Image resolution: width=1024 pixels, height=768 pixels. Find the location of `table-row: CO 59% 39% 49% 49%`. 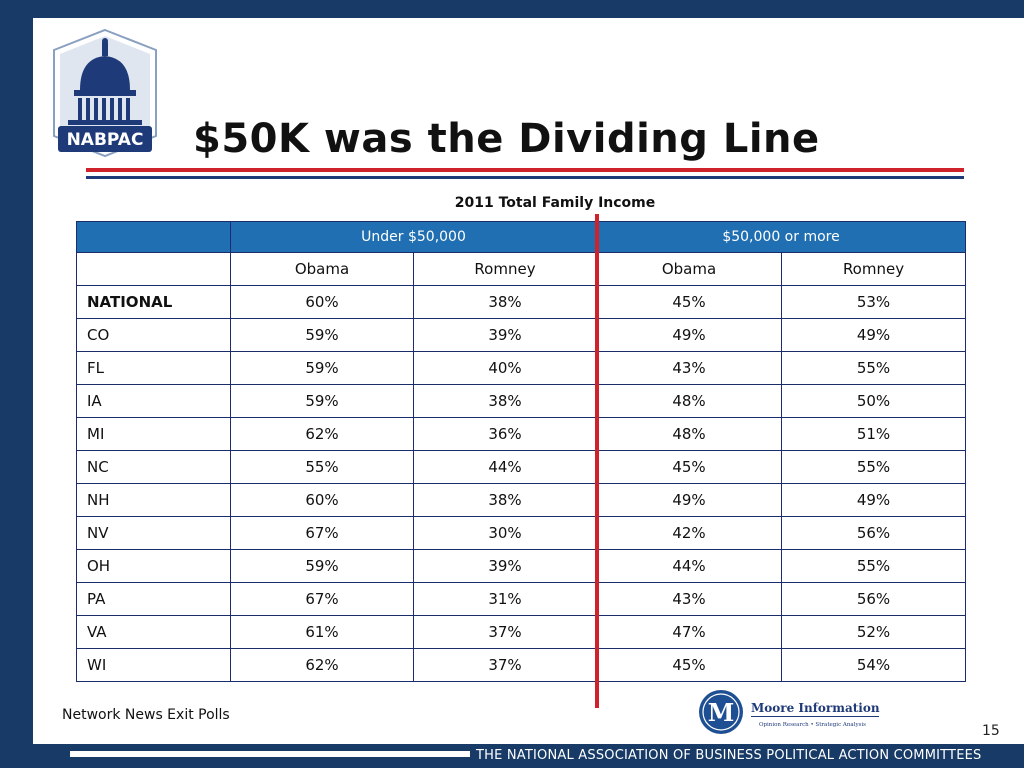

table-row: CO 59% 39% 49% 49% is located at coordinates (521, 335).